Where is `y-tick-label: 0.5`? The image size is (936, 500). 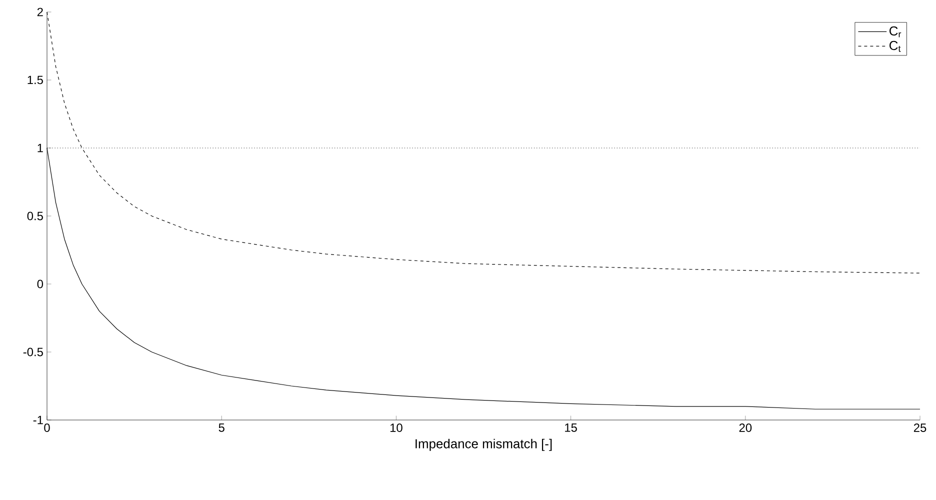
y-tick-label: 0.5 is located at coordinates (35, 216).